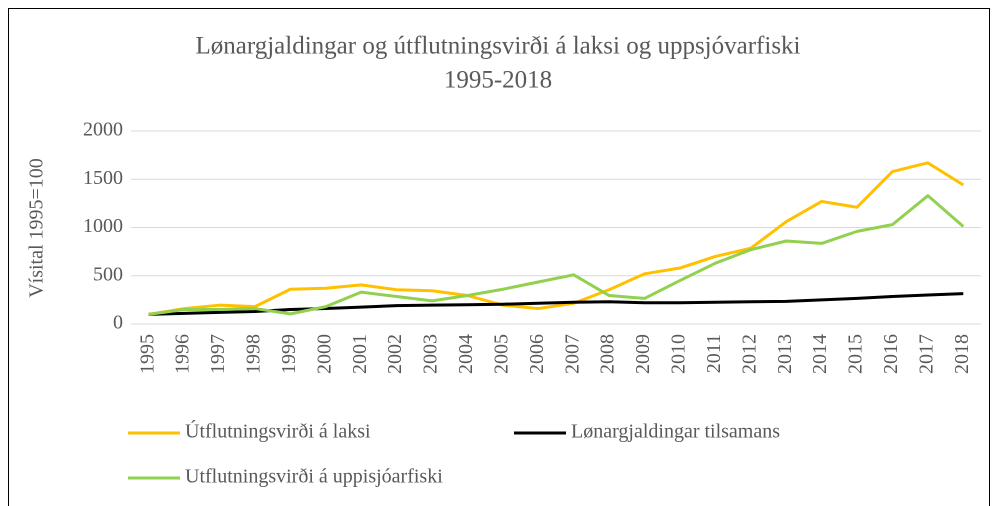 The image size is (998, 506). I want to click on x-tick-label: 2007, so click(572, 354).